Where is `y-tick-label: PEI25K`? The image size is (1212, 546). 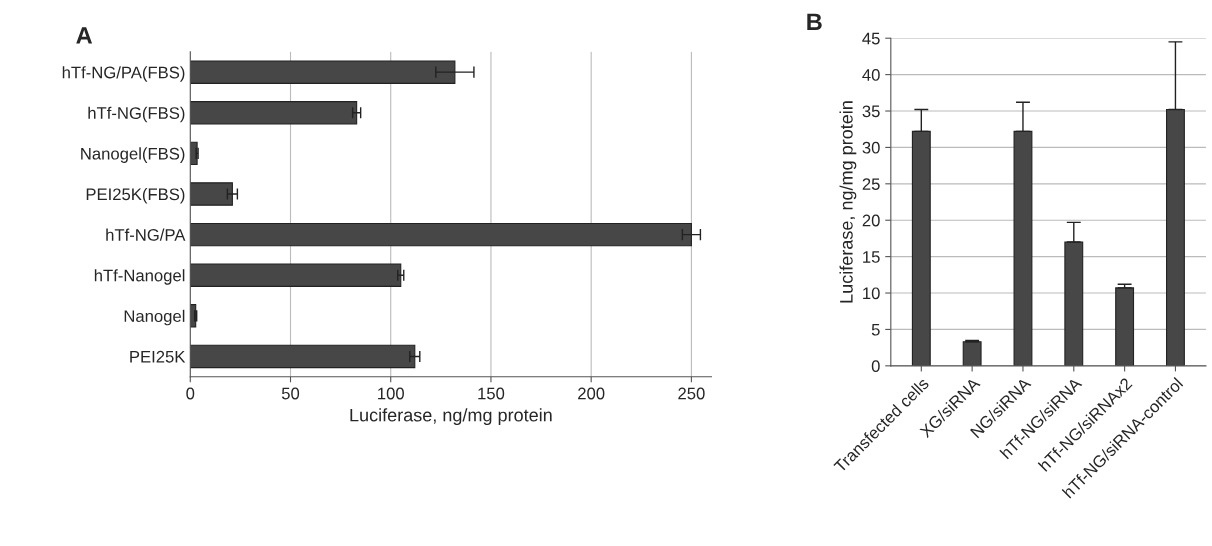
y-tick-label: PEI25K is located at coordinates (158, 356).